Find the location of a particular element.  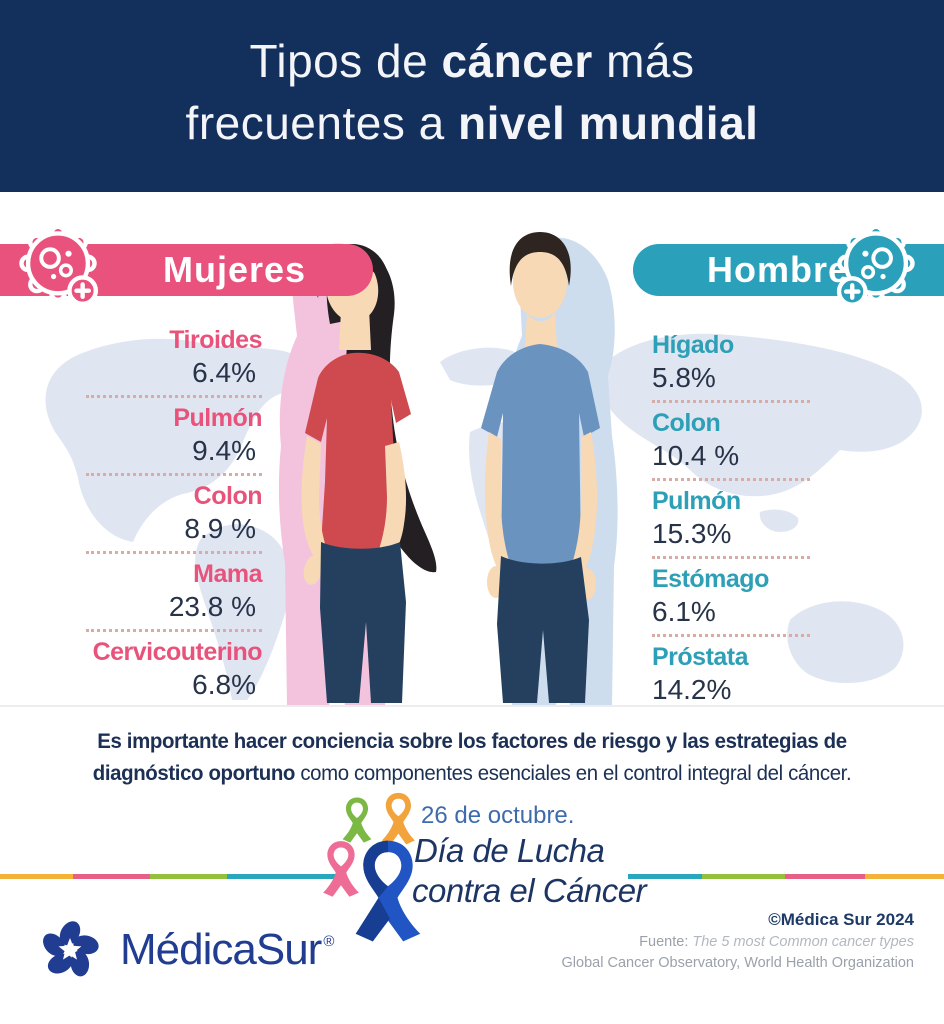

woman-jeans is located at coordinates (363, 622).